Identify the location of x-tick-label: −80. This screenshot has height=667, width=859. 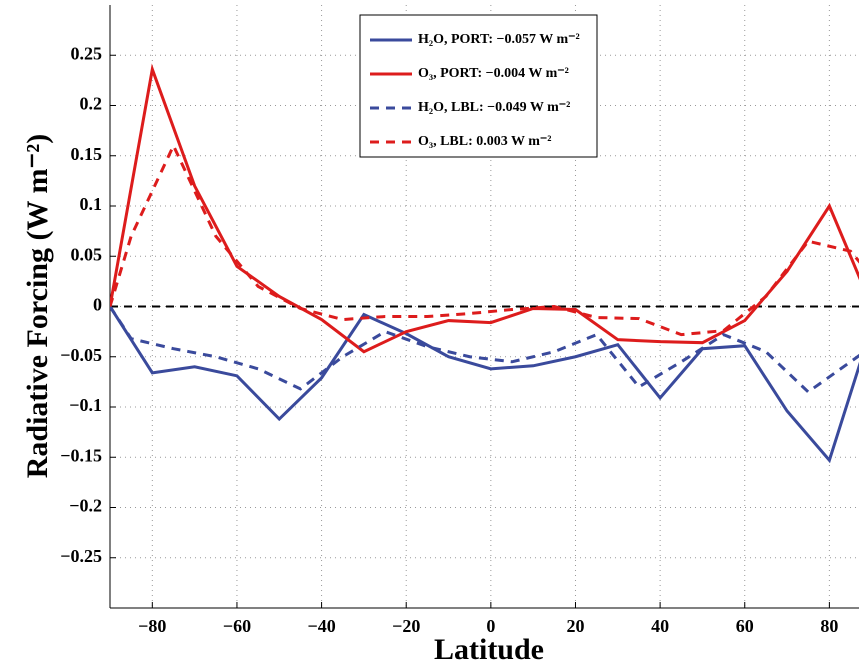
(152, 626).